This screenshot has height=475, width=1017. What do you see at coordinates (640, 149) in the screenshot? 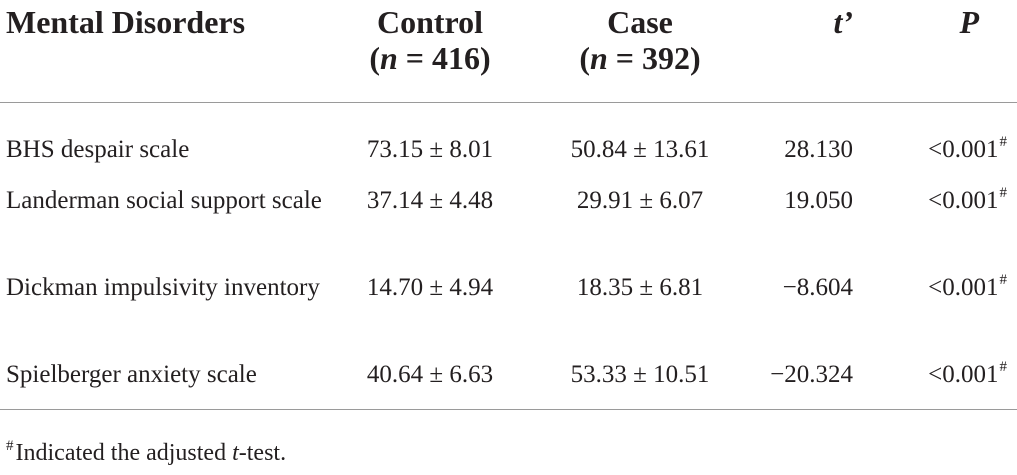
I see `case-value: 50.84 ± 13.61` at bounding box center [640, 149].